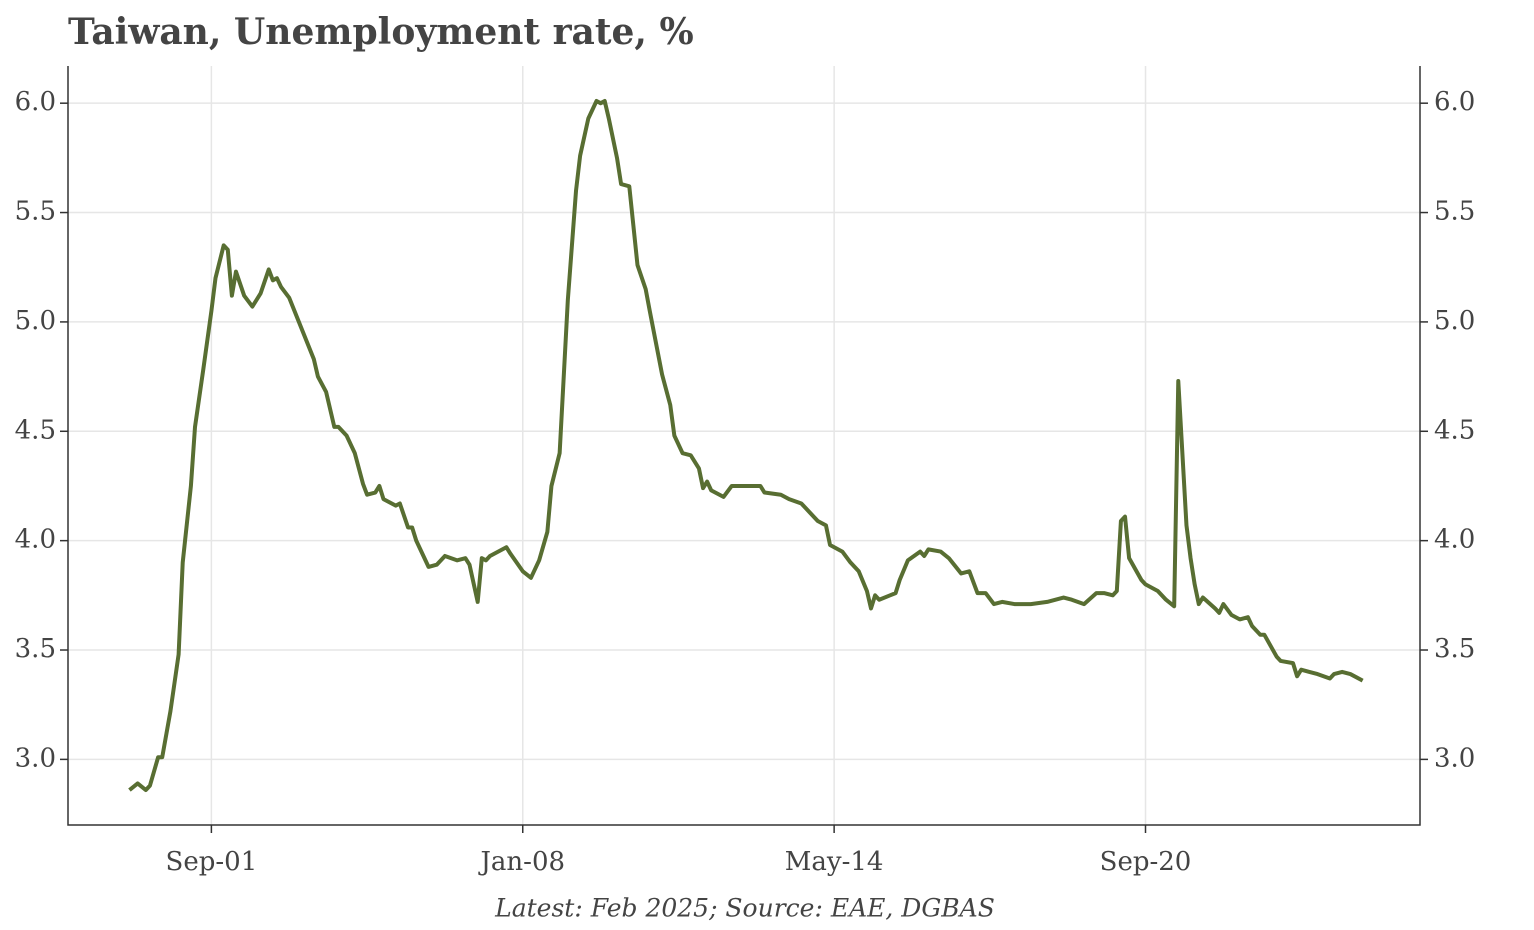  Describe the element at coordinates (1454, 540) in the screenshot. I see `y2-tick-label: 4.0` at that location.